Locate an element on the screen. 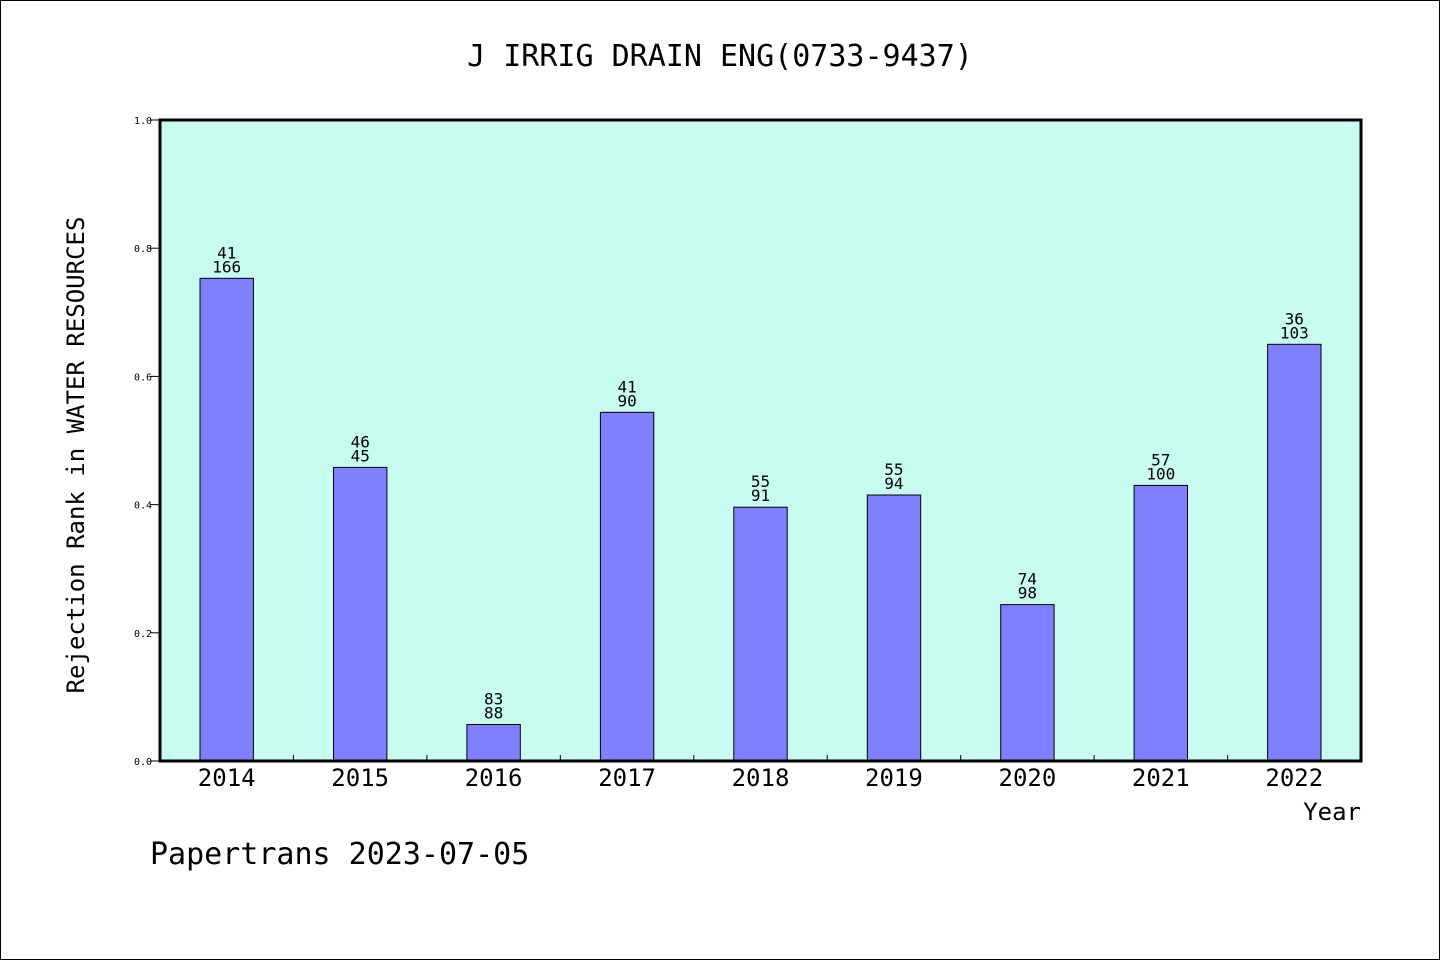 The height and width of the screenshot is (960, 1440). x-tick-label-2019: 2019 is located at coordinates (894, 778).